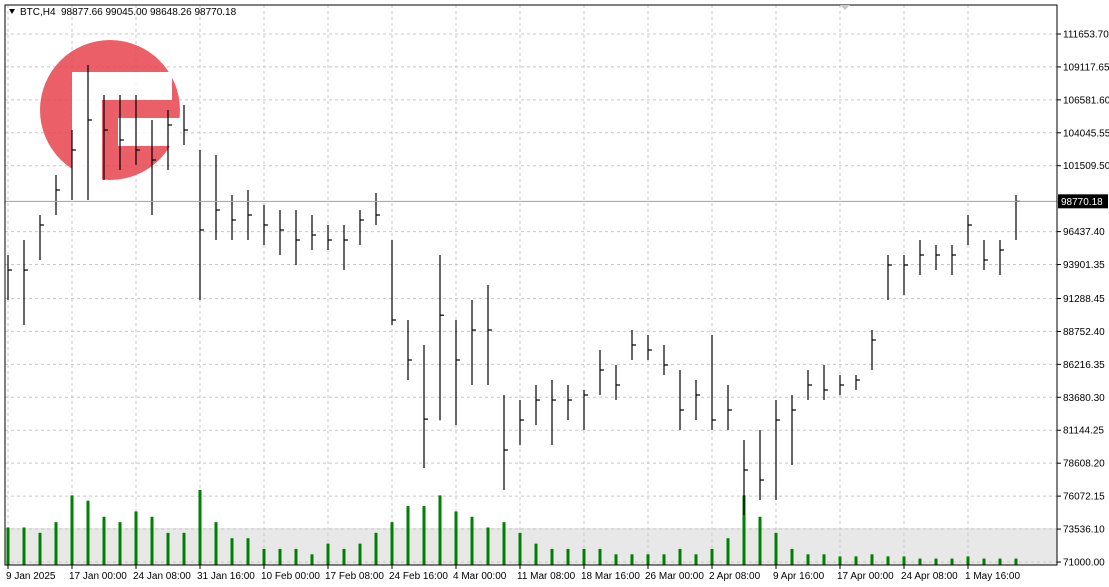 This screenshot has height=587, width=1109. I want to click on y-tick-label: 91288.45, so click(1084, 299).